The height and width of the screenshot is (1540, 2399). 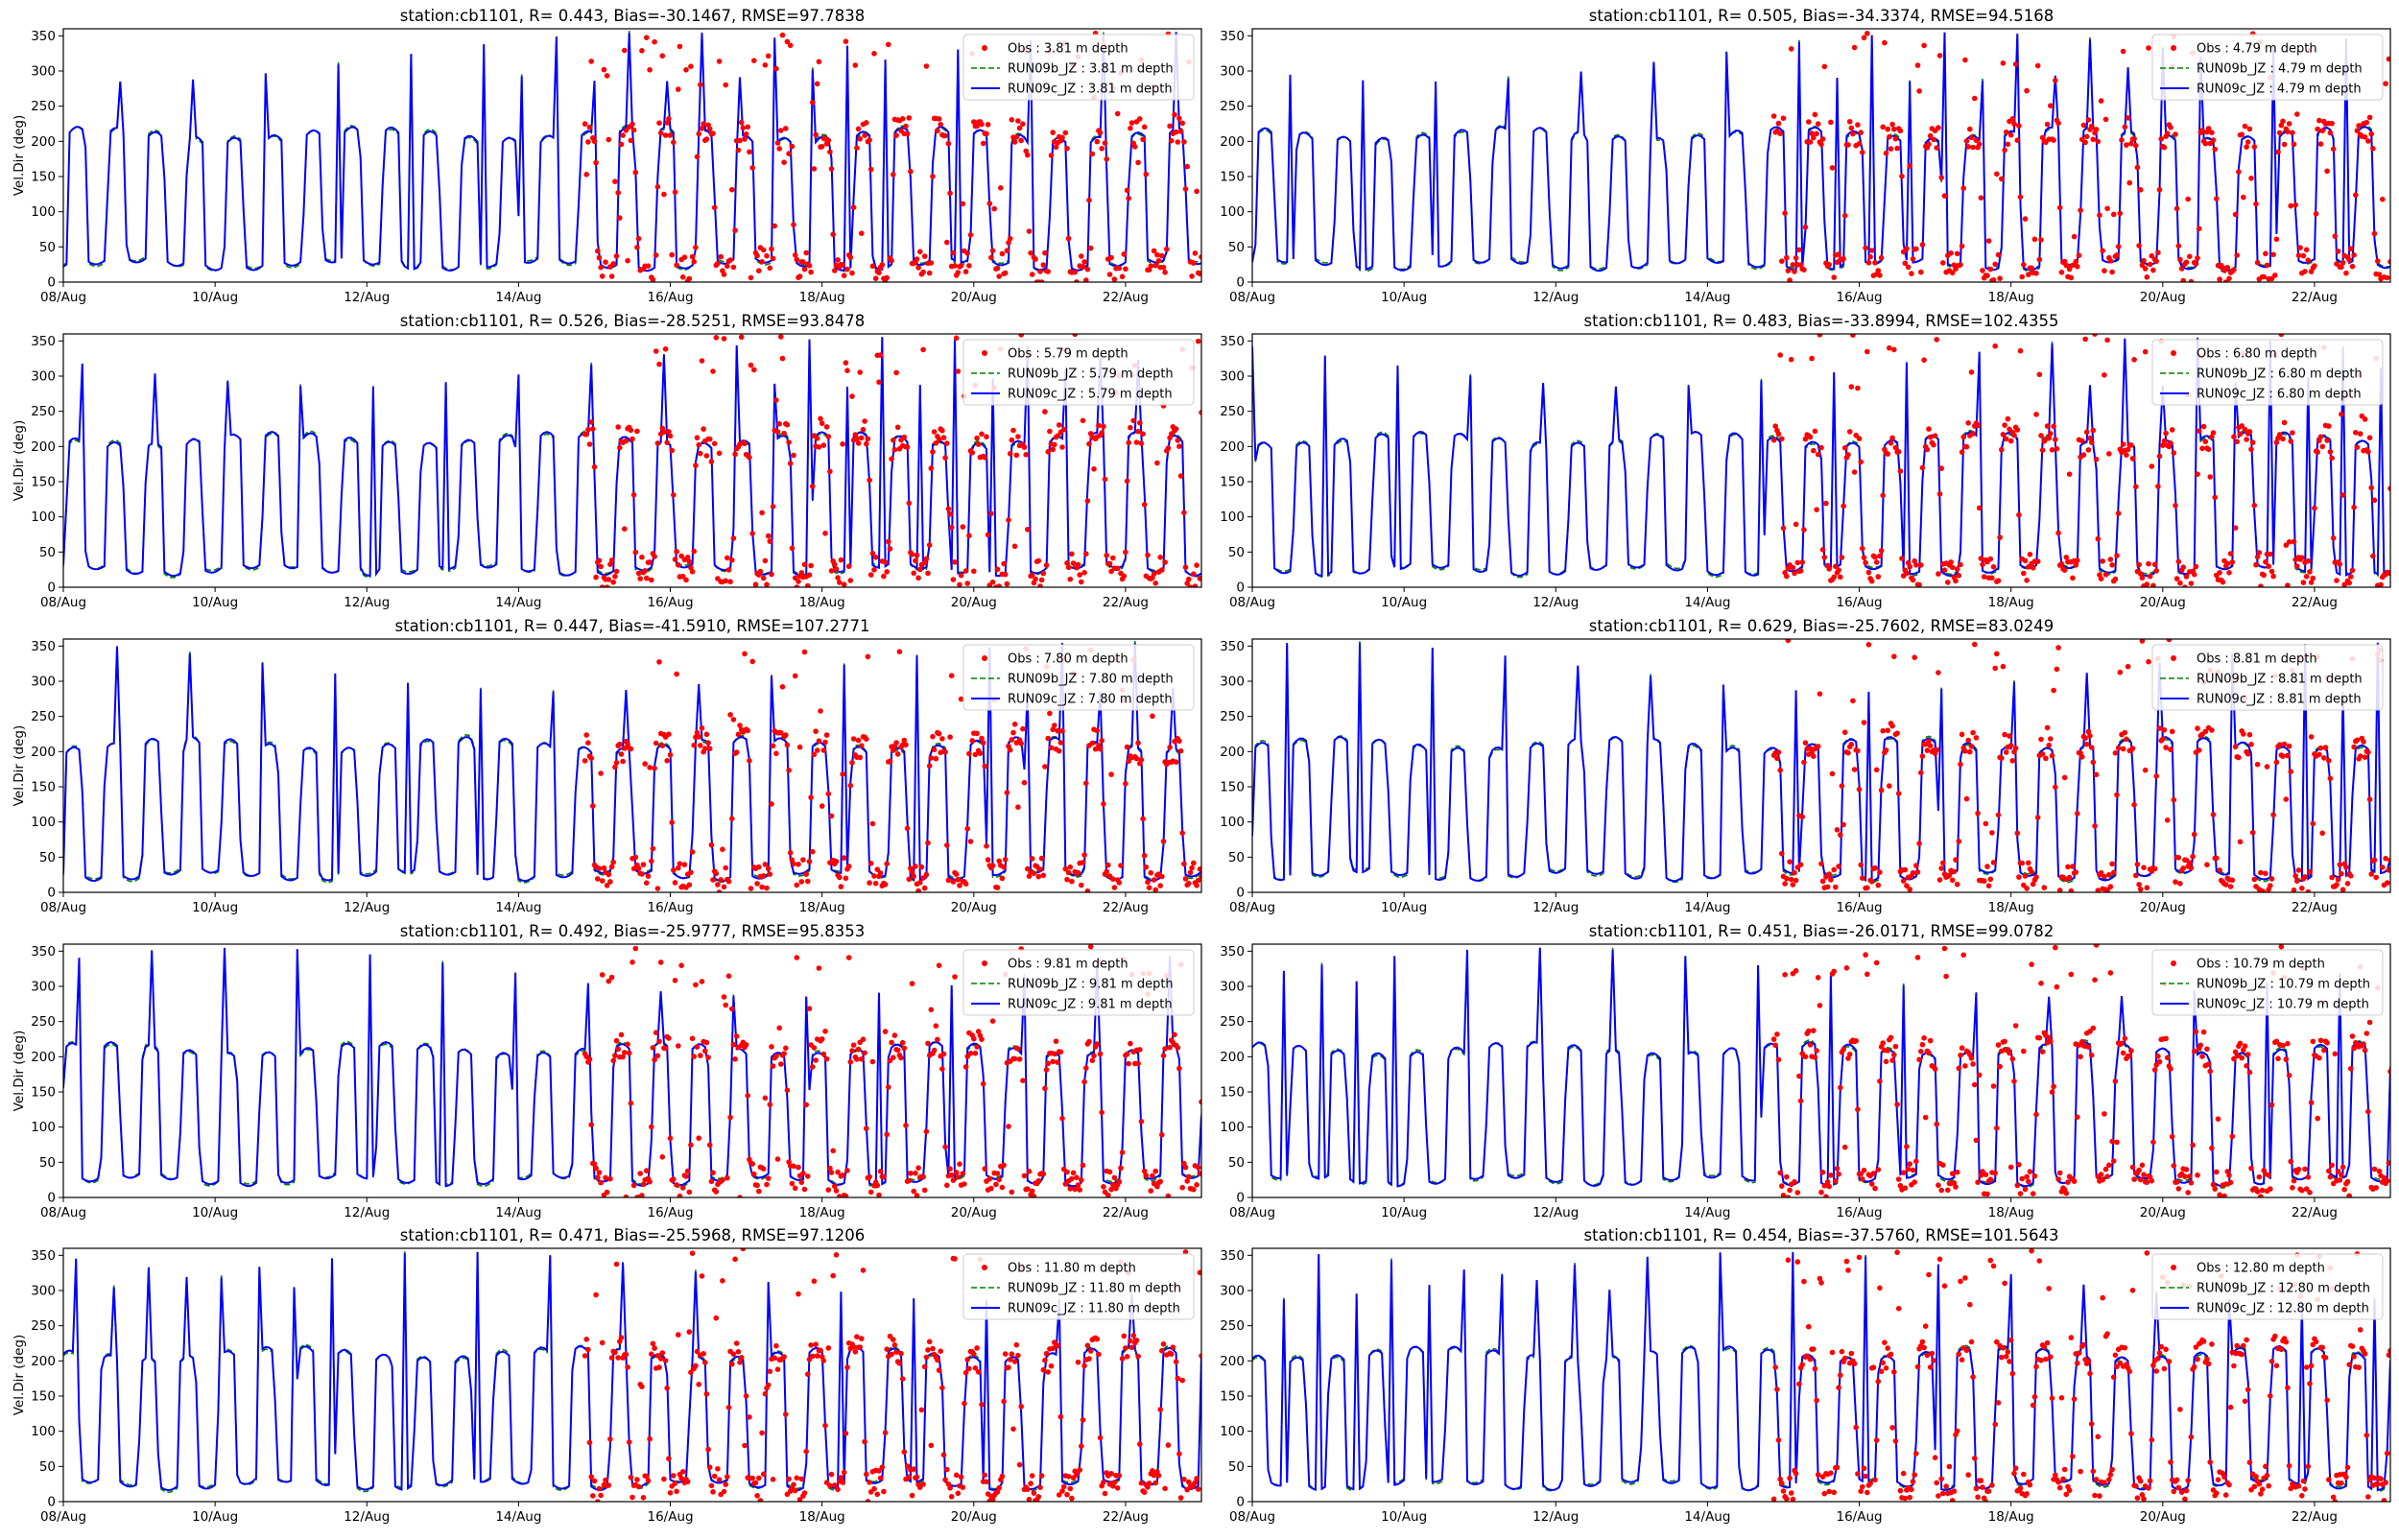 What do you see at coordinates (44, 822) in the screenshot?
I see `y-tick-label: 100` at bounding box center [44, 822].